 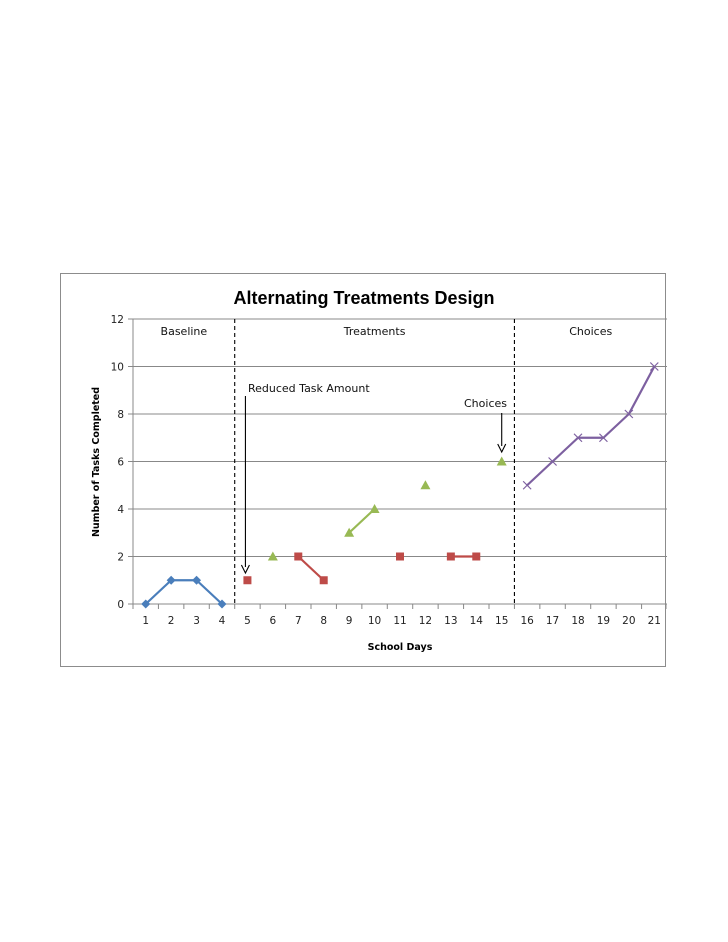 What do you see at coordinates (603, 621) in the screenshot?
I see `x-tick-label: 19` at bounding box center [603, 621].